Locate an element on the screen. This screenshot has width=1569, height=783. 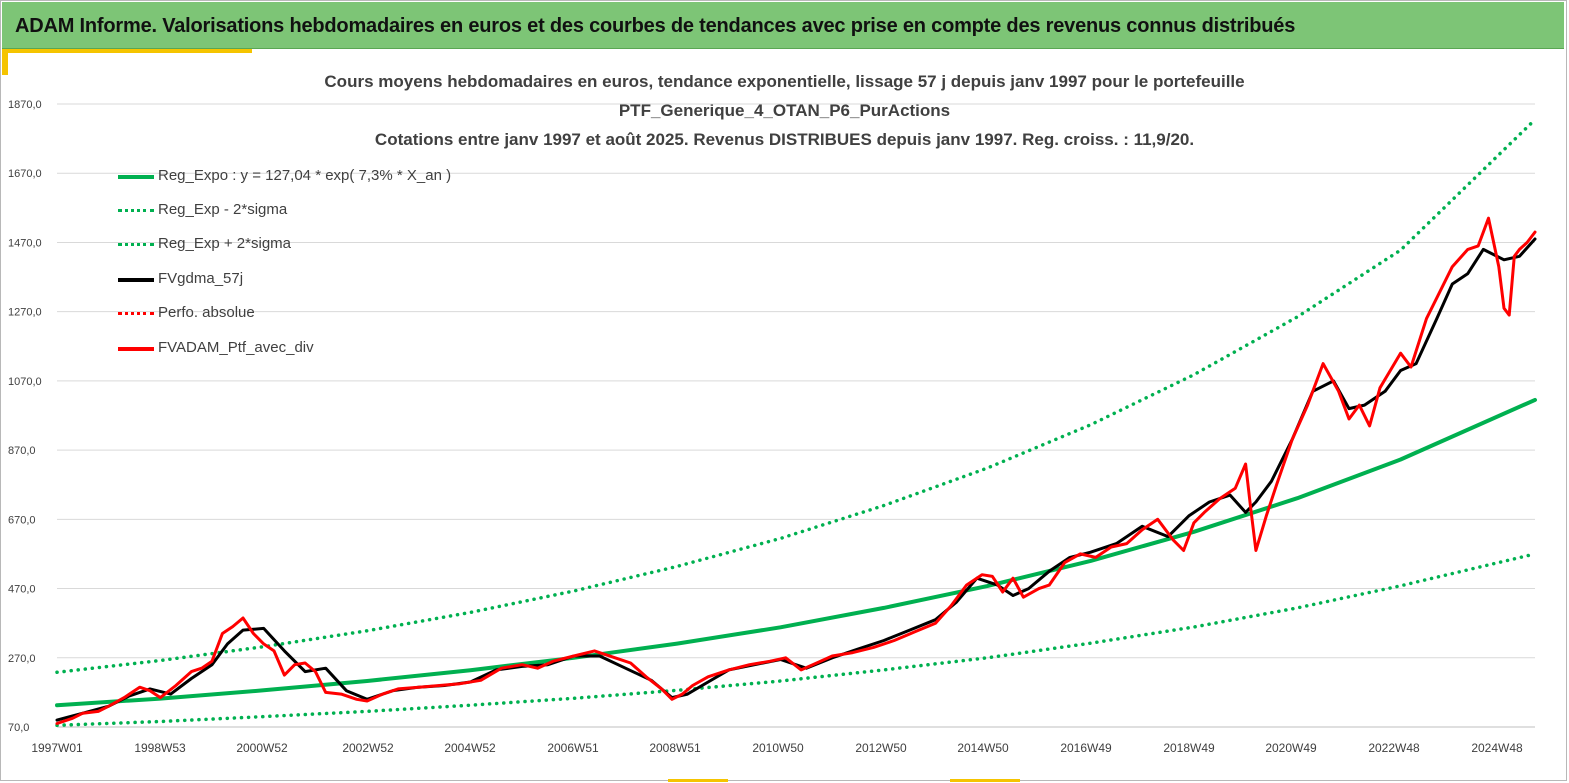
legend-swatch-solid-red is located at coordinates (136, 349).